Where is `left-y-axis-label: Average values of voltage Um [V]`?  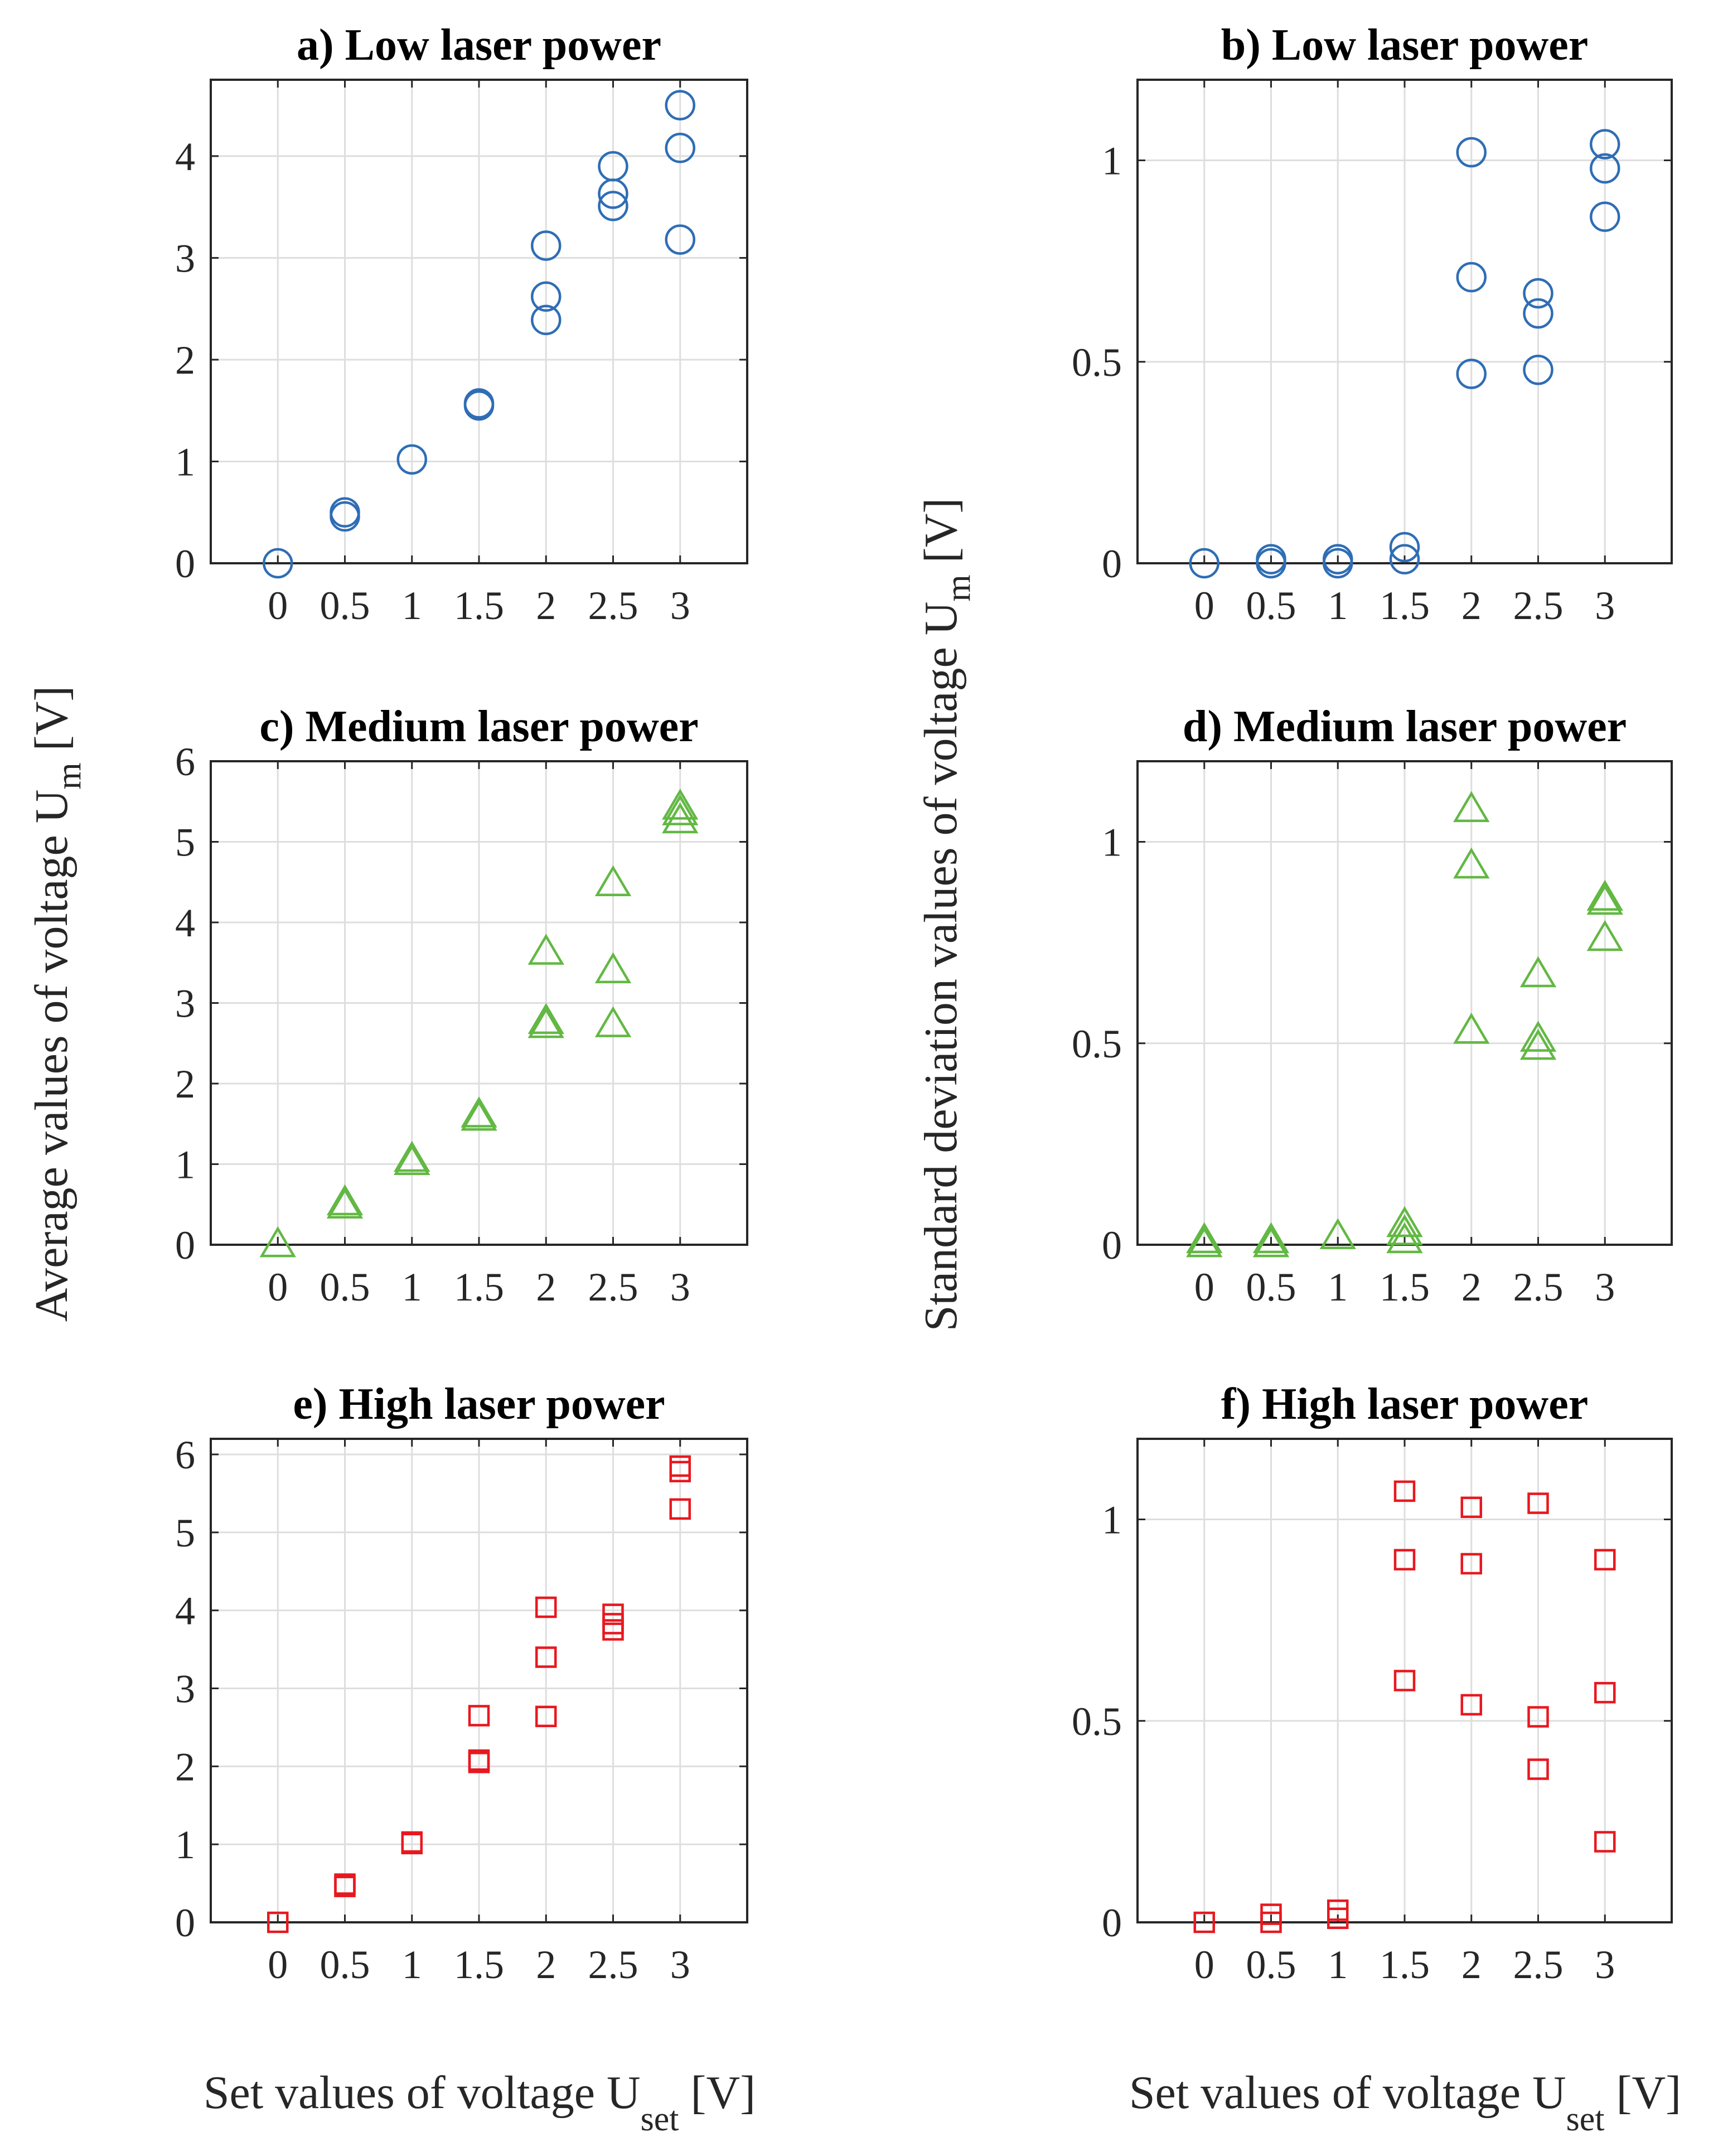
left-y-axis-label: Average values of voltage Um [V] is located at coordinates (57, 1004).